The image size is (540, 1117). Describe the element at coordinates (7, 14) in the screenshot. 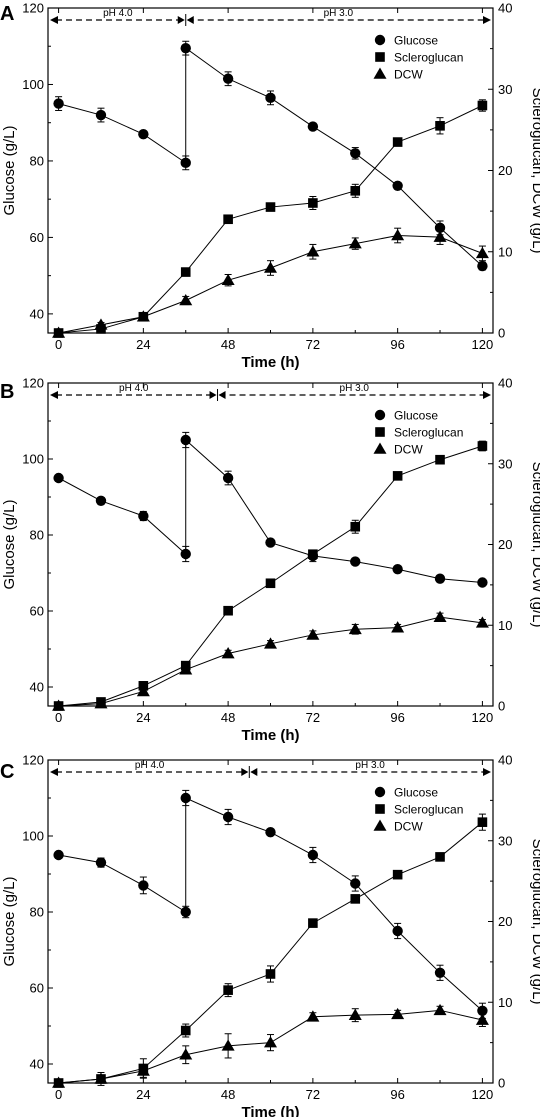

I see `panel-label: A` at that location.